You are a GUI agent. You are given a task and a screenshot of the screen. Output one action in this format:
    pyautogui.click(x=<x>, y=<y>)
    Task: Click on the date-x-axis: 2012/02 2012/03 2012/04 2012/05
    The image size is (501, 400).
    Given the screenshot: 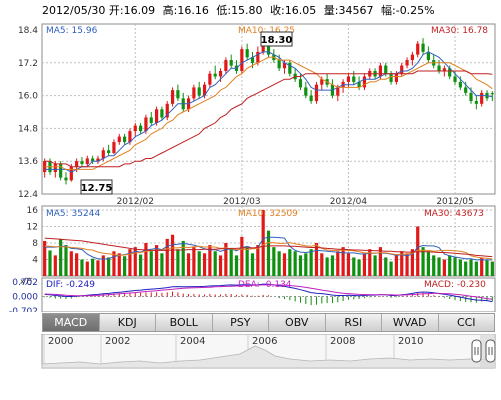 What is the action you would take?
    pyautogui.click(x=295, y=202)
    